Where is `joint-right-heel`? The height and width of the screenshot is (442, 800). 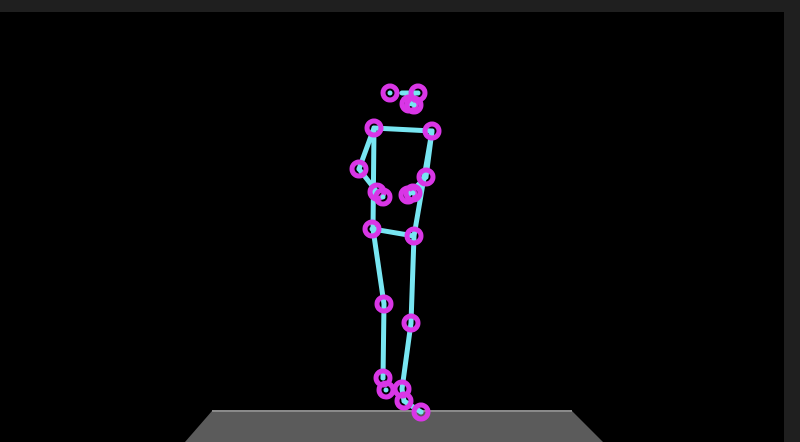 joint-right-heel is located at coordinates (404, 401).